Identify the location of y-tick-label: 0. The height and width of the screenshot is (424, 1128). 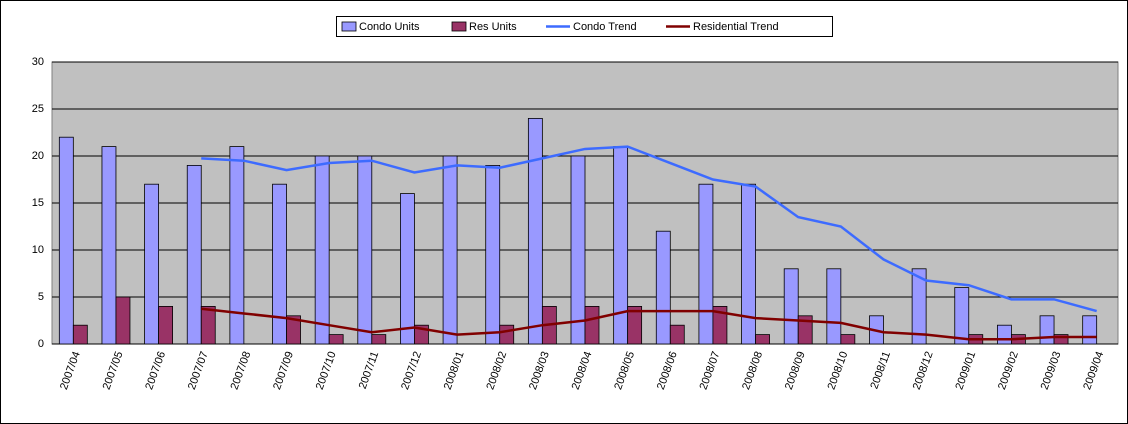
(41, 344).